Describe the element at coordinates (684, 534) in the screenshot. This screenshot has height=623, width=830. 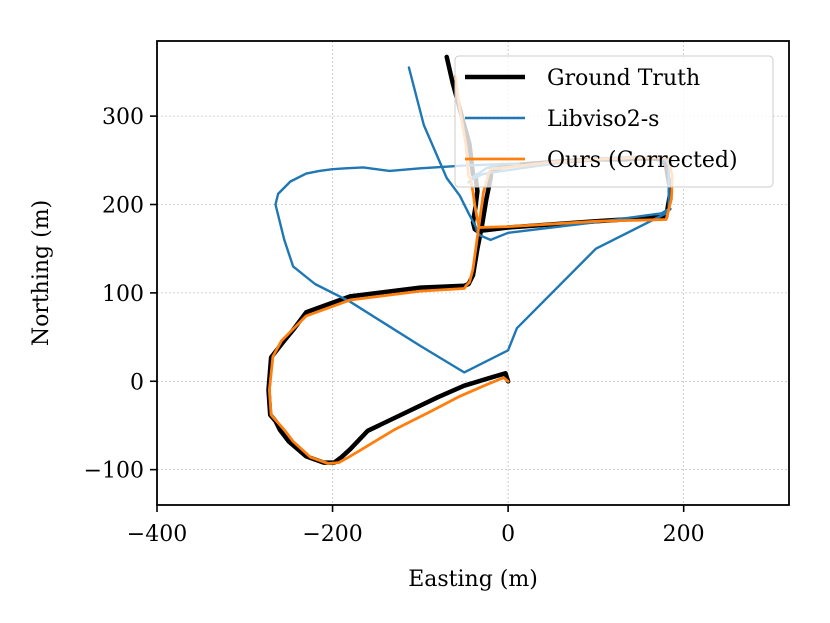
I see `x-tick-label: 200` at that location.